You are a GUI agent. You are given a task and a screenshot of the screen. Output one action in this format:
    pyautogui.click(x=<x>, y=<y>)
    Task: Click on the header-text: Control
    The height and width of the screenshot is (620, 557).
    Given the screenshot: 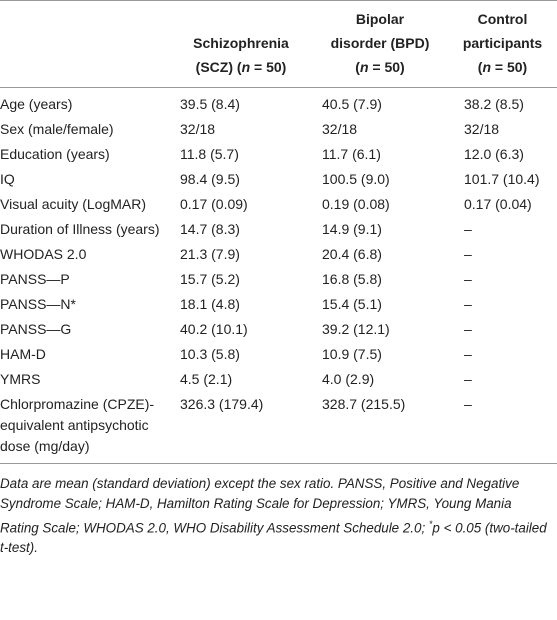 What is the action you would take?
    pyautogui.click(x=502, y=19)
    